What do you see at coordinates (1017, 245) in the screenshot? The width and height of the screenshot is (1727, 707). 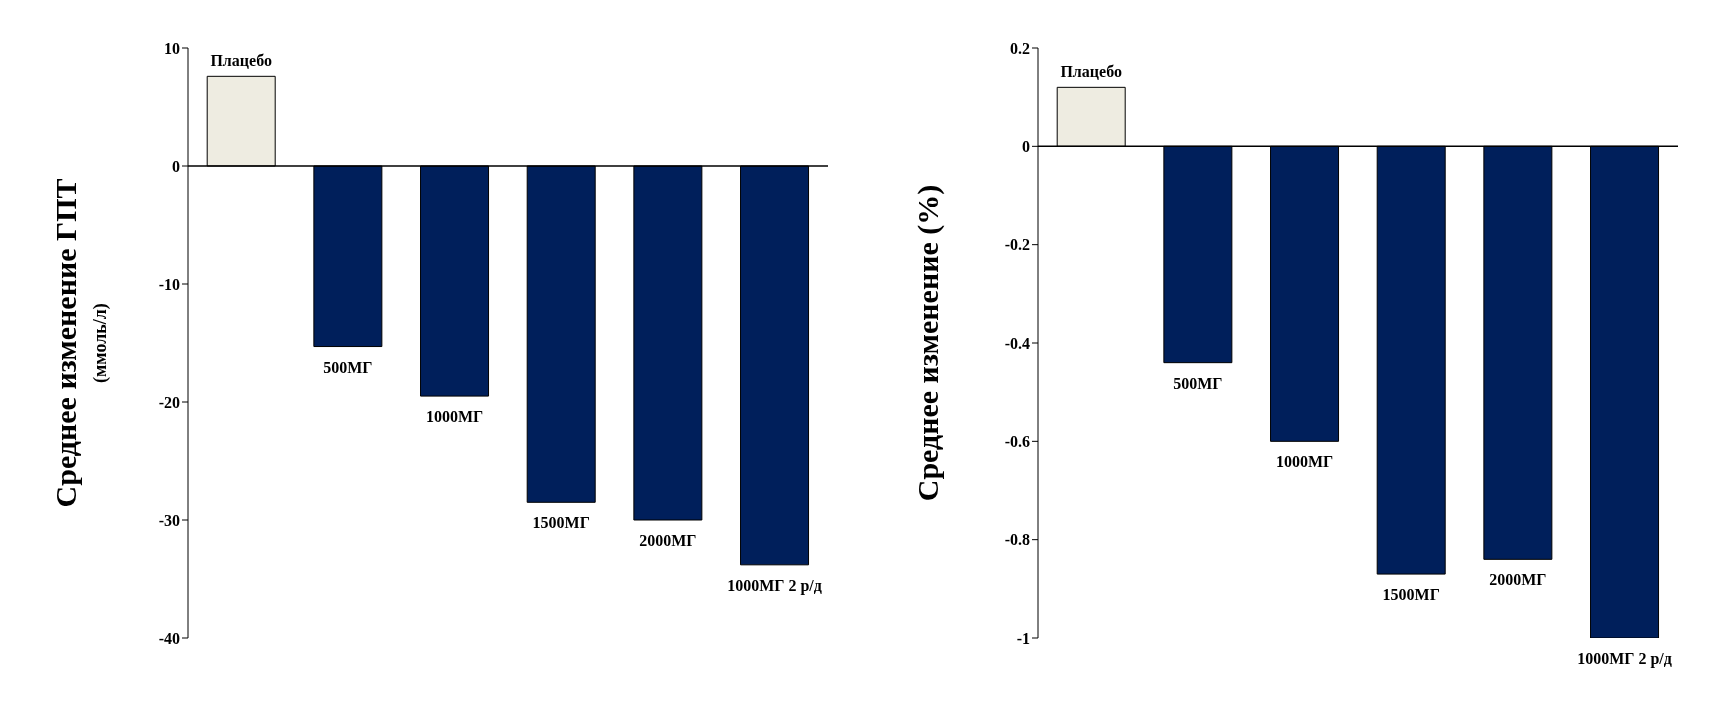 I see `y-tick-label: -0.2` at bounding box center [1017, 245].